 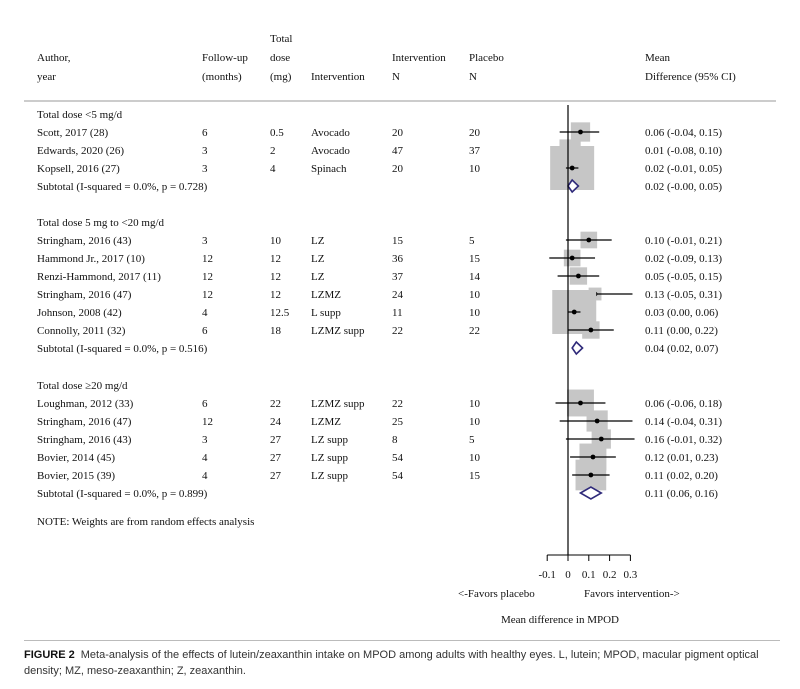 I want to click on study-intervention: L supp, so click(x=326, y=313).